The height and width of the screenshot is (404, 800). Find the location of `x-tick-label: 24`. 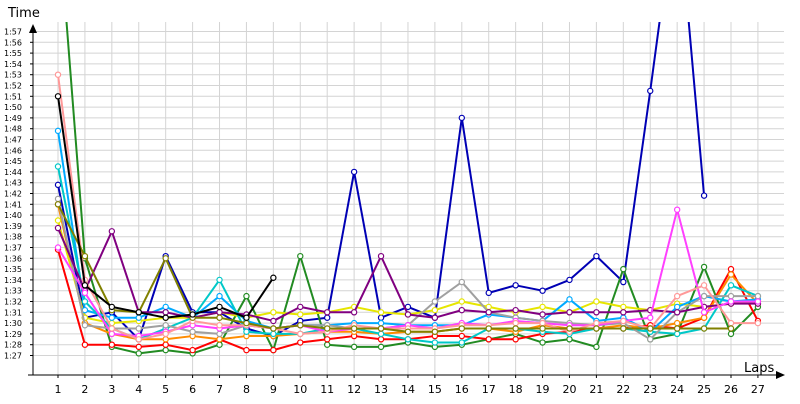

x-tick-label: 24 is located at coordinates (677, 389).